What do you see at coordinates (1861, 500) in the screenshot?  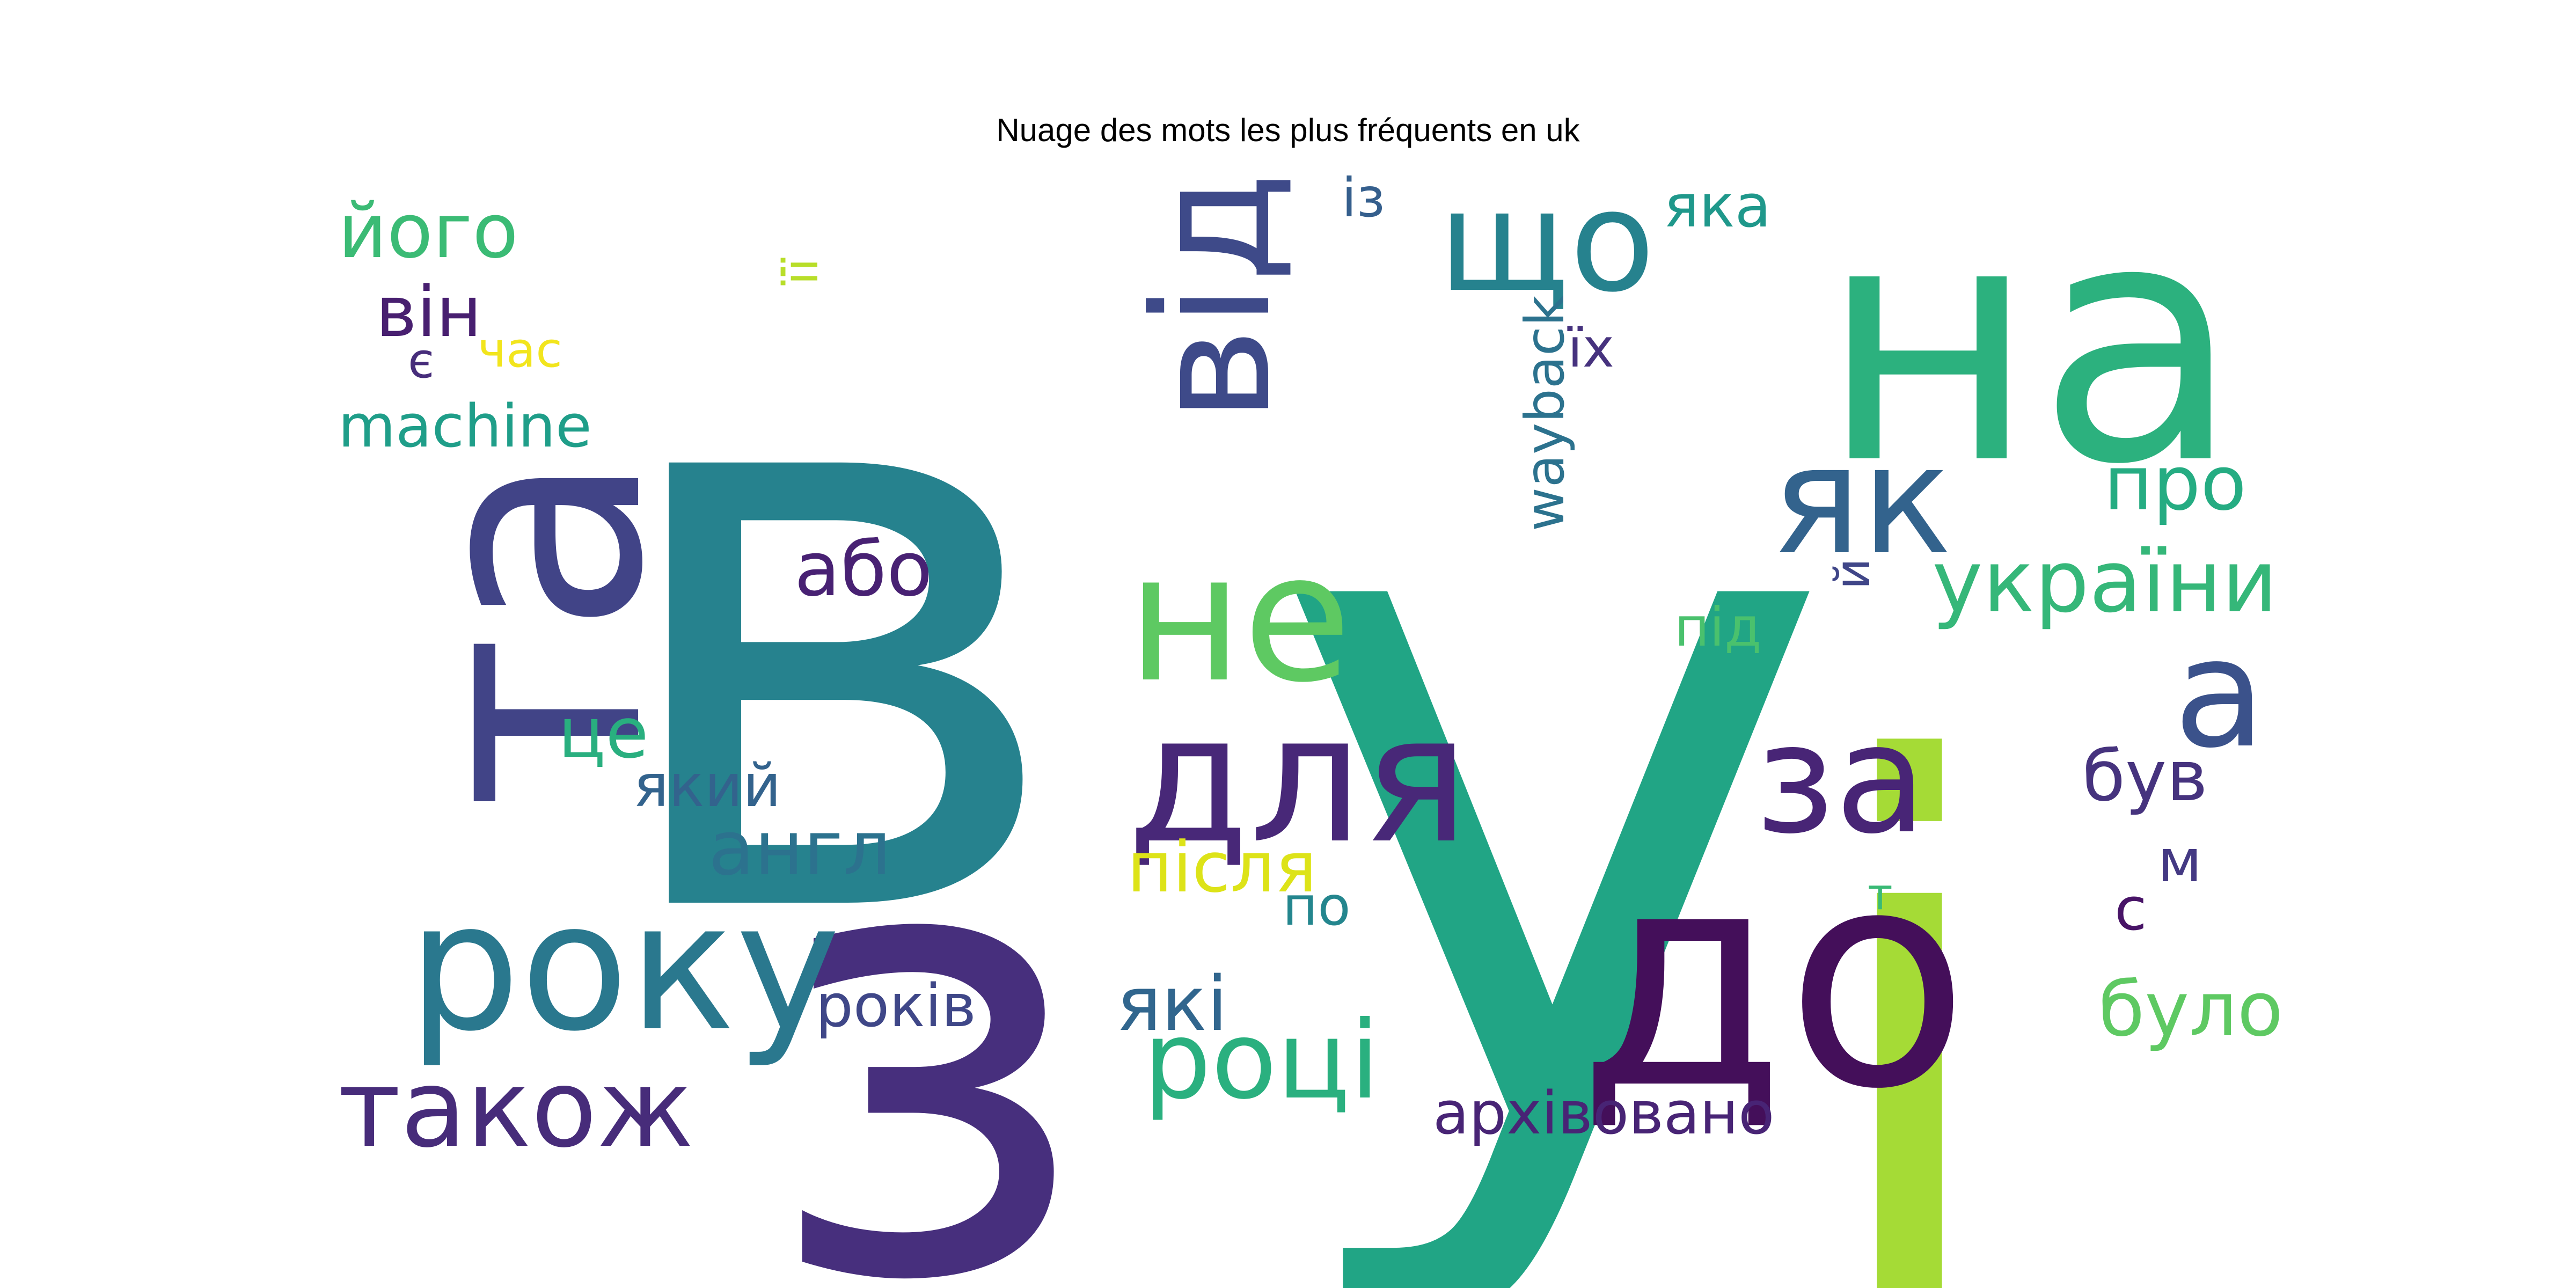 I see `word-як: як` at bounding box center [1861, 500].